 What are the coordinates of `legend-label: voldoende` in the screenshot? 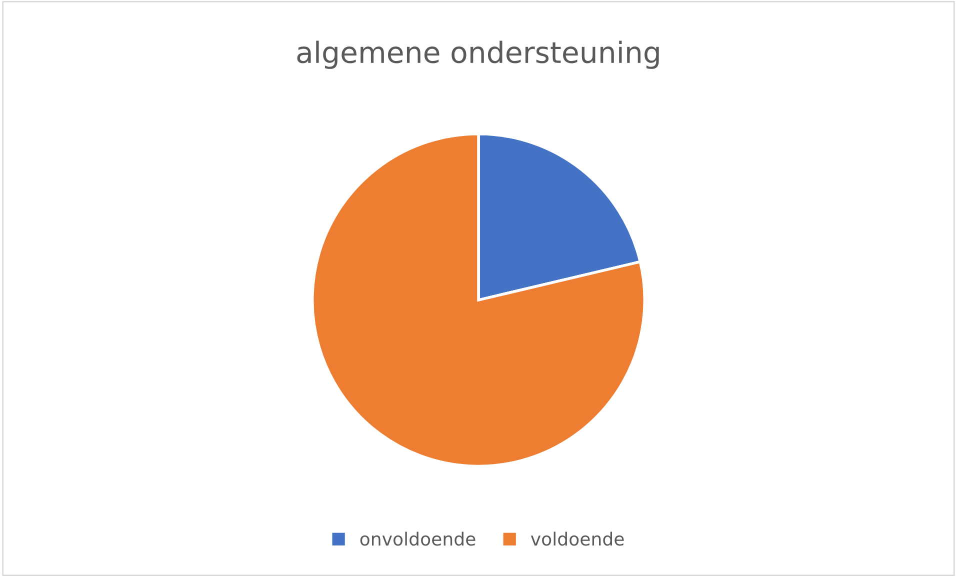 It's located at (577, 539).